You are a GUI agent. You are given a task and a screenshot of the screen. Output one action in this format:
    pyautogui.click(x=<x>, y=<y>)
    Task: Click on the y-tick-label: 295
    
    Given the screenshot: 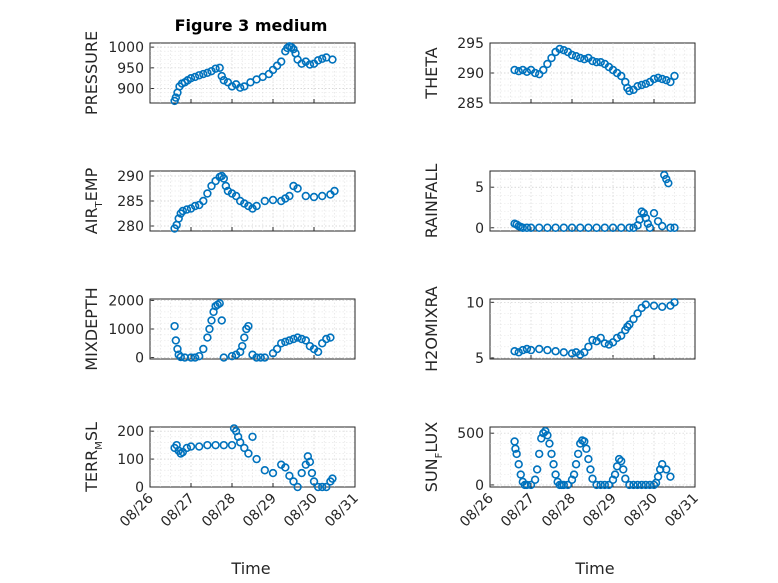 What is the action you would take?
    pyautogui.click(x=470, y=44)
    